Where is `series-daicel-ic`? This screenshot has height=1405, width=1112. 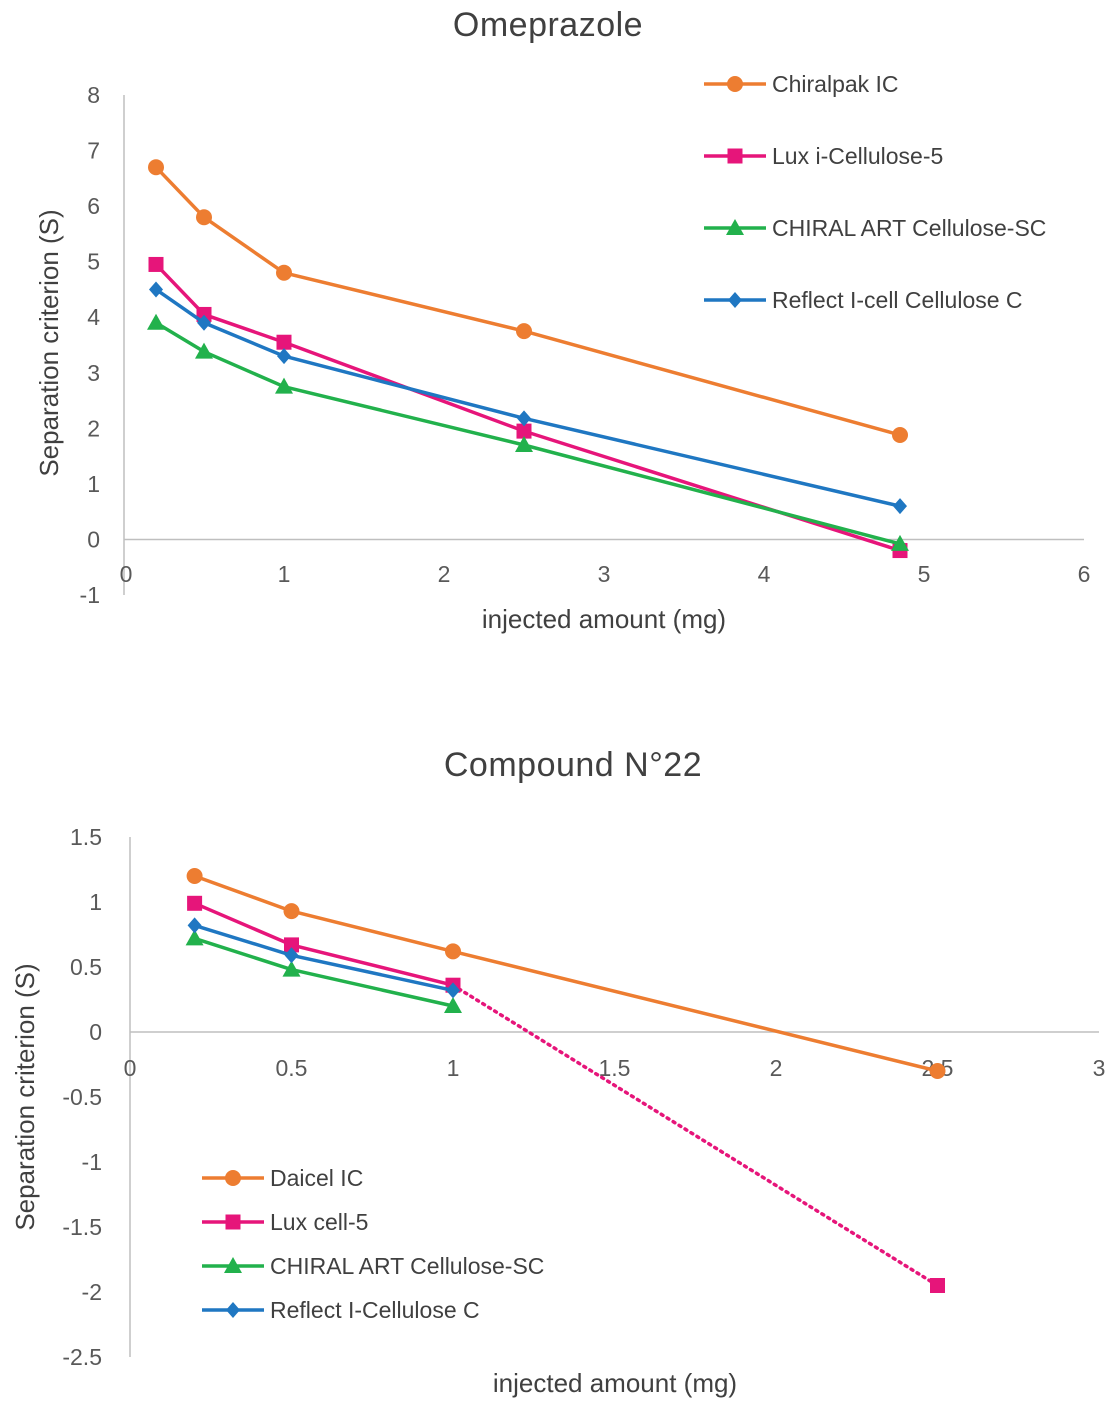 series-daicel-ic is located at coordinates (566, 973).